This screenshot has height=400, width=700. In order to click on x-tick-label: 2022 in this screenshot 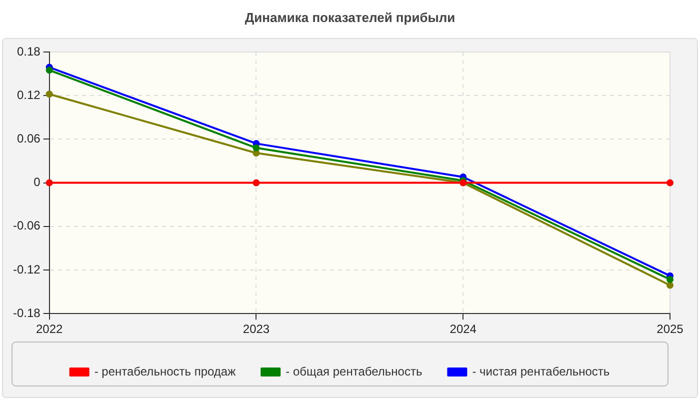, I will do `click(50, 329)`.